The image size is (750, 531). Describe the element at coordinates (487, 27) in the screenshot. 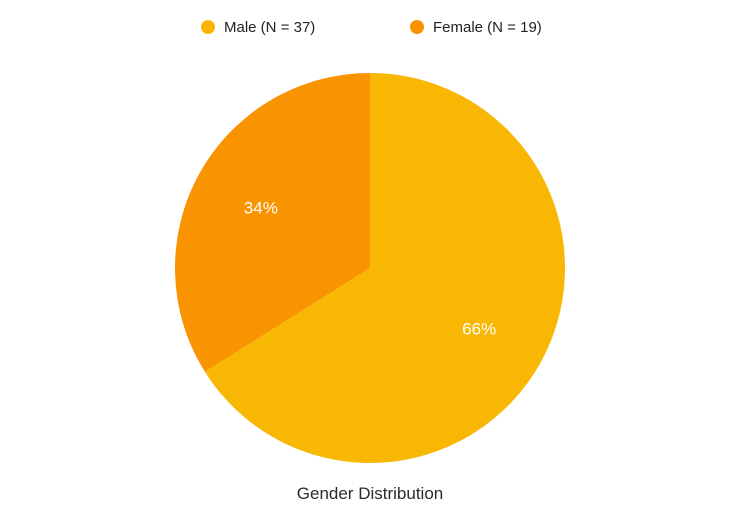

I see `legend-label-1: Female (N = 19)` at that location.